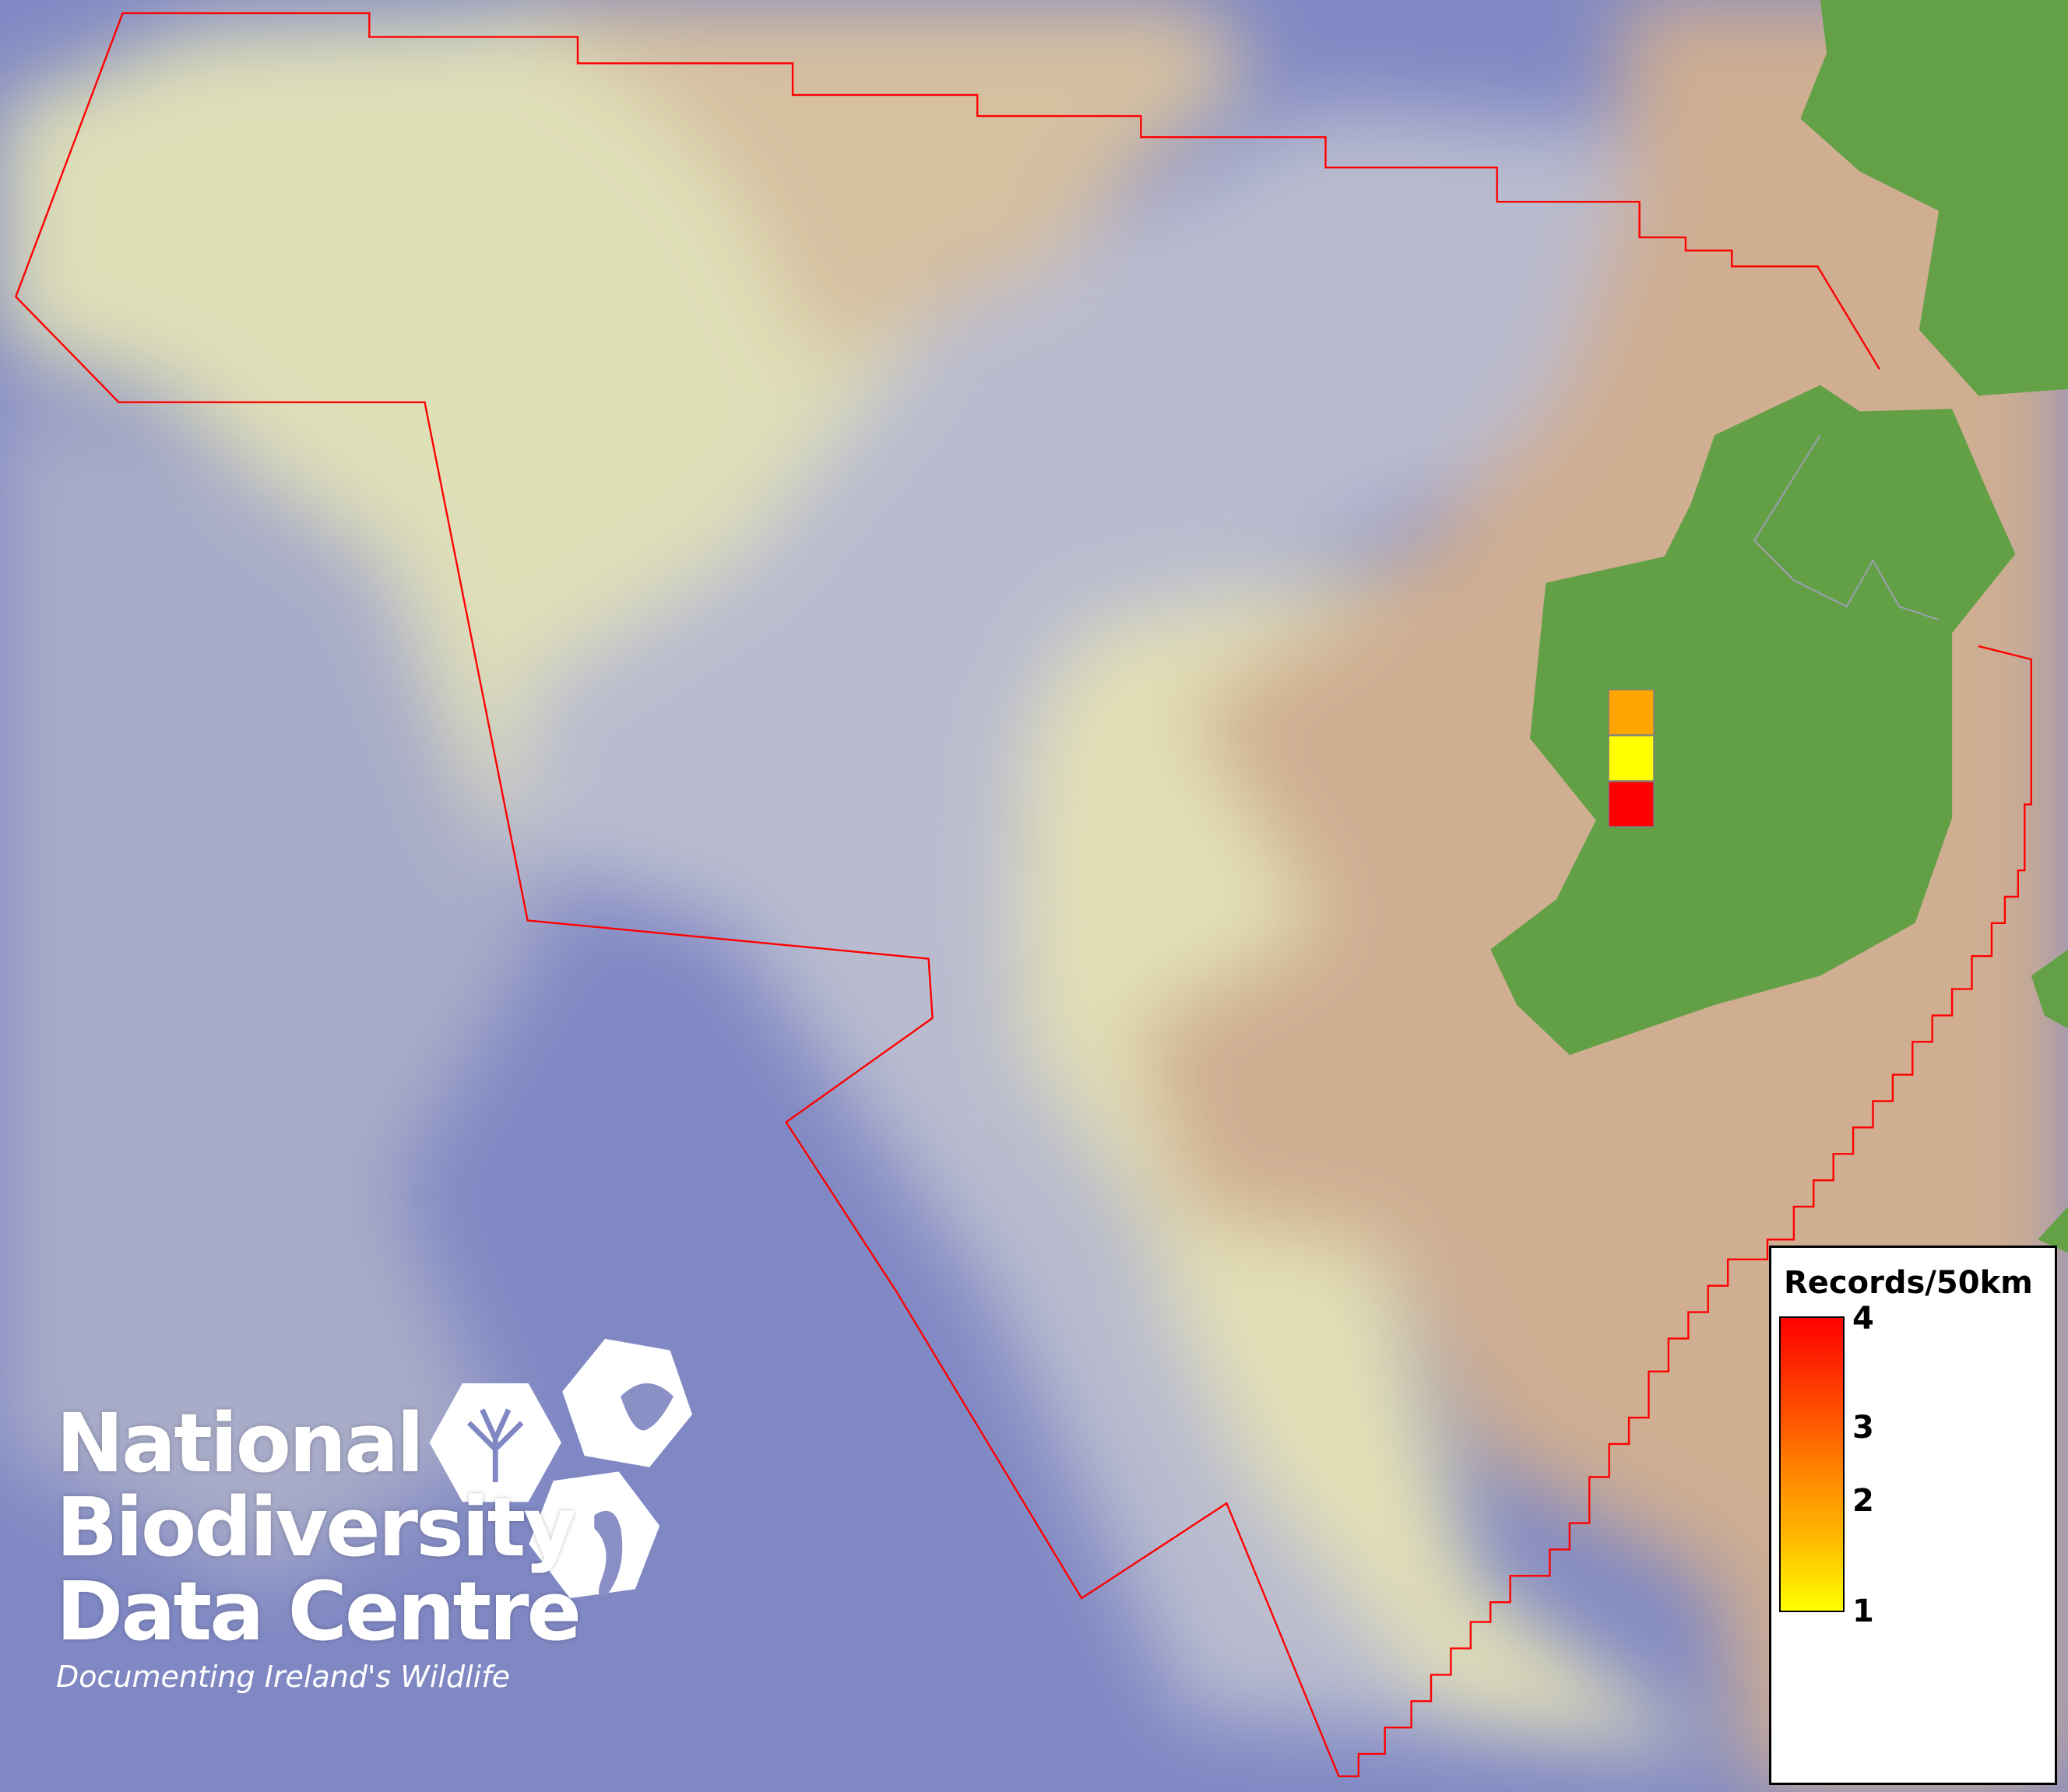  I want to click on england-land, so click(2053, 1230).